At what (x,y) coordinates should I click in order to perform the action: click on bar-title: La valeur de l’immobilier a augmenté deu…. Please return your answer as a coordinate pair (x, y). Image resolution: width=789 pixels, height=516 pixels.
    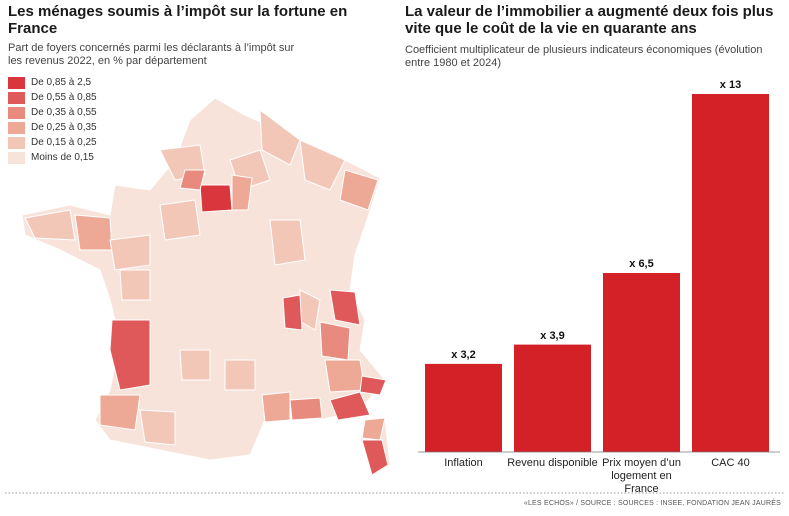
    Looking at the image, I should click on (589, 20).